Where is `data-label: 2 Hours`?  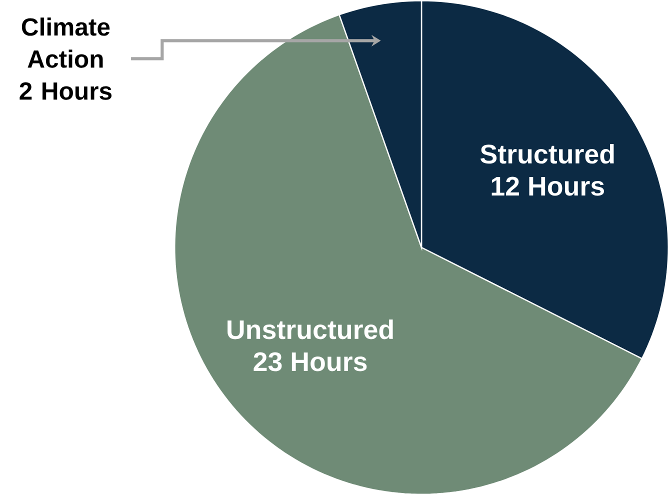 data-label: 2 Hours is located at coordinates (66, 91).